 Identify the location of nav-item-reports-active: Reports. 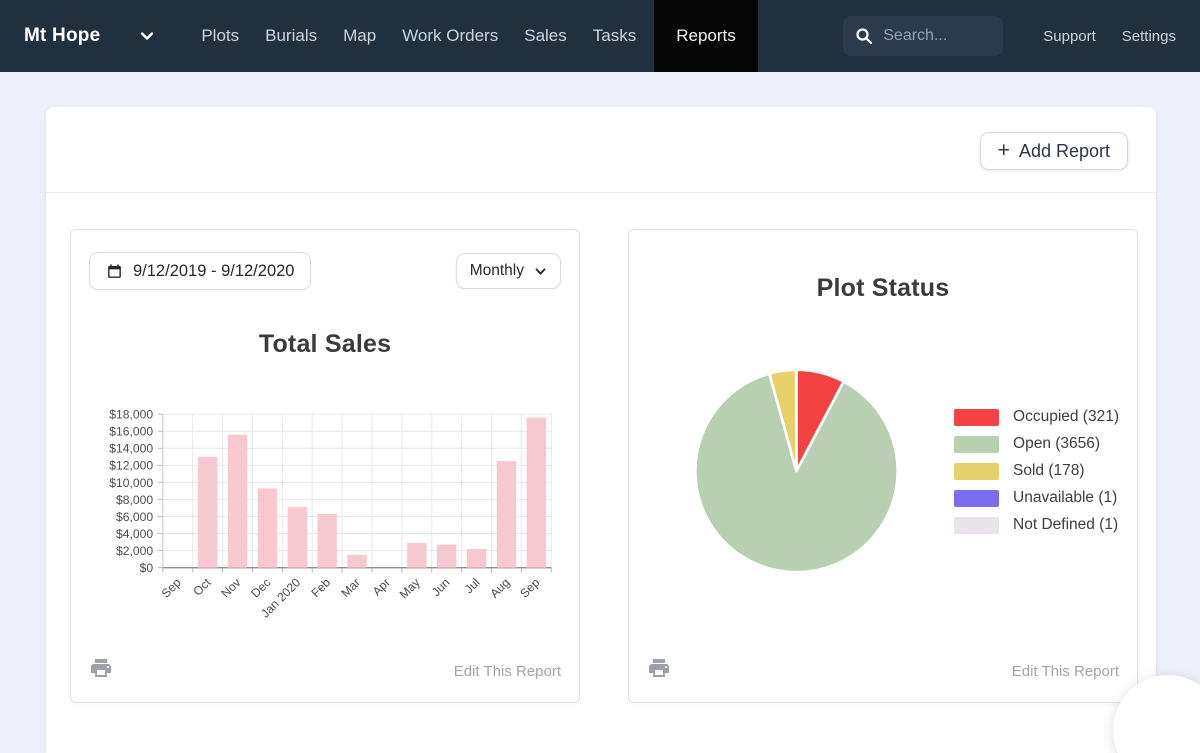
(706, 36).